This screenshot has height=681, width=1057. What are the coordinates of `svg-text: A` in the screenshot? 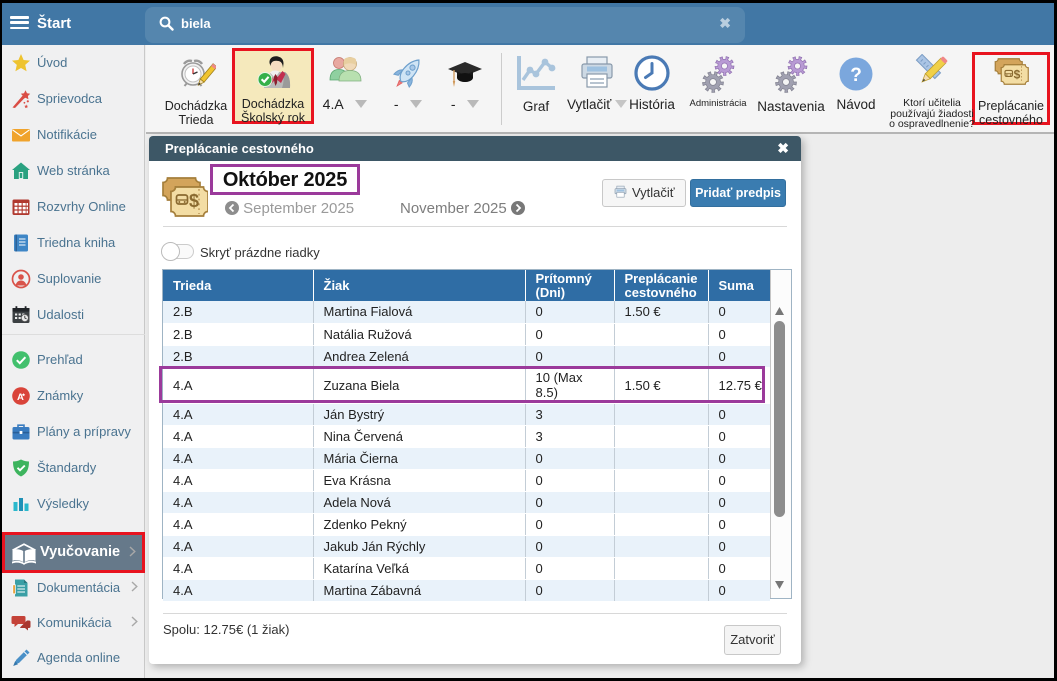 It's located at (20, 397).